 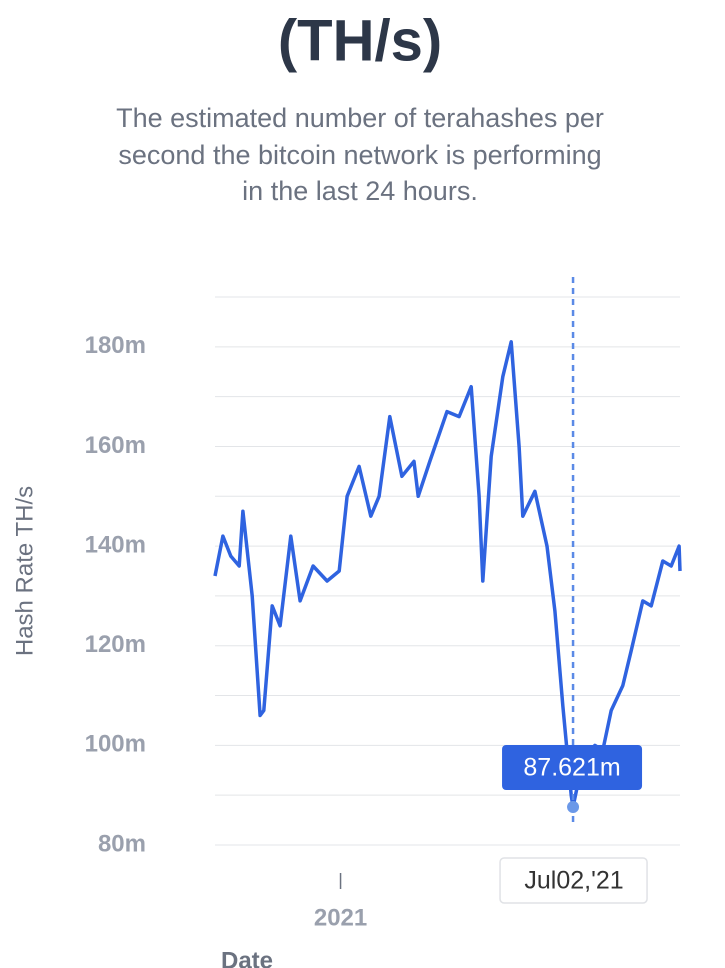 I want to click on y-tick-label: 180m, so click(x=115, y=345).